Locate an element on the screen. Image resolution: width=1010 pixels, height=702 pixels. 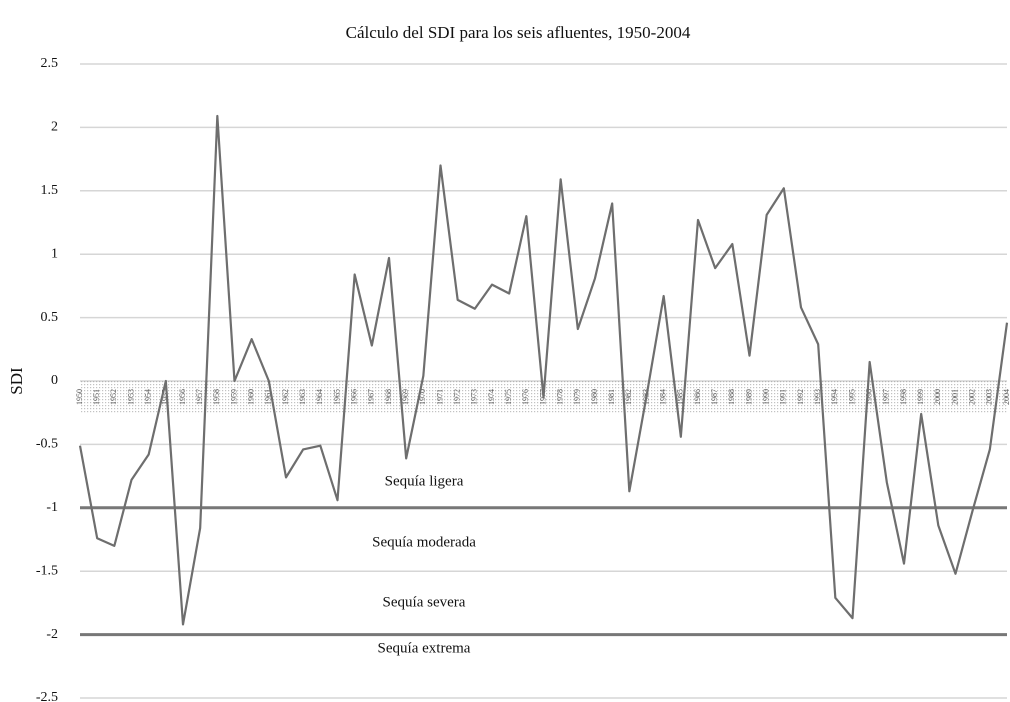
x-tick-label: 1994 is located at coordinates (834, 397).